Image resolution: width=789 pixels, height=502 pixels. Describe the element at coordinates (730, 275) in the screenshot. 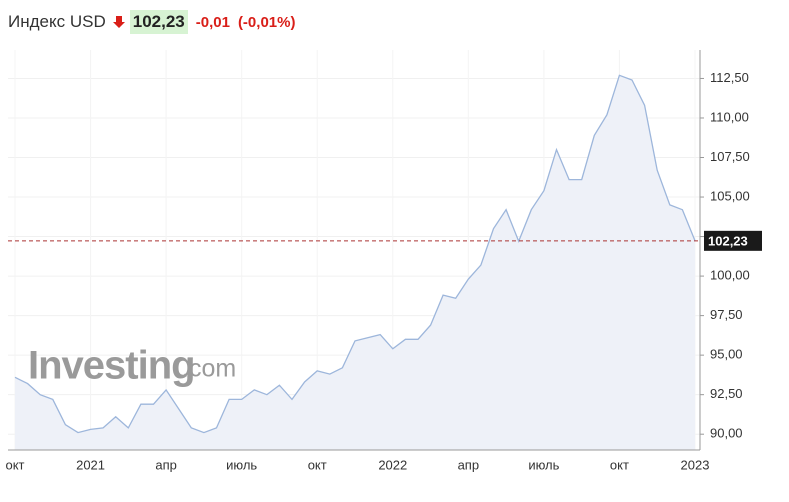

I see `y-tick-label: 100,00` at that location.